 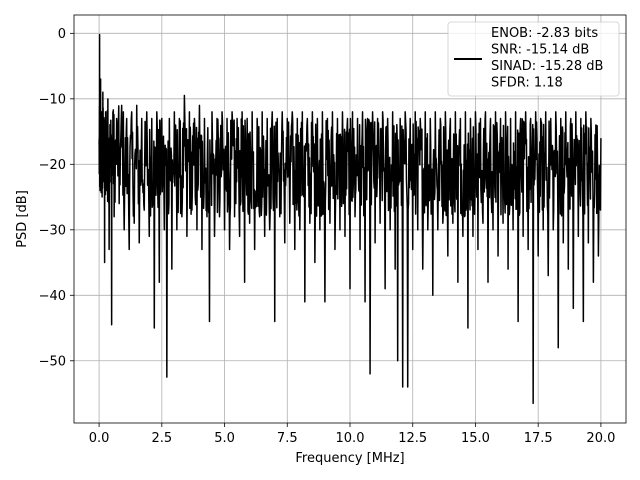 What do you see at coordinates (547, 66) in the screenshot?
I see `legend-sinad: SINAD: -15.28 dB` at bounding box center [547, 66].